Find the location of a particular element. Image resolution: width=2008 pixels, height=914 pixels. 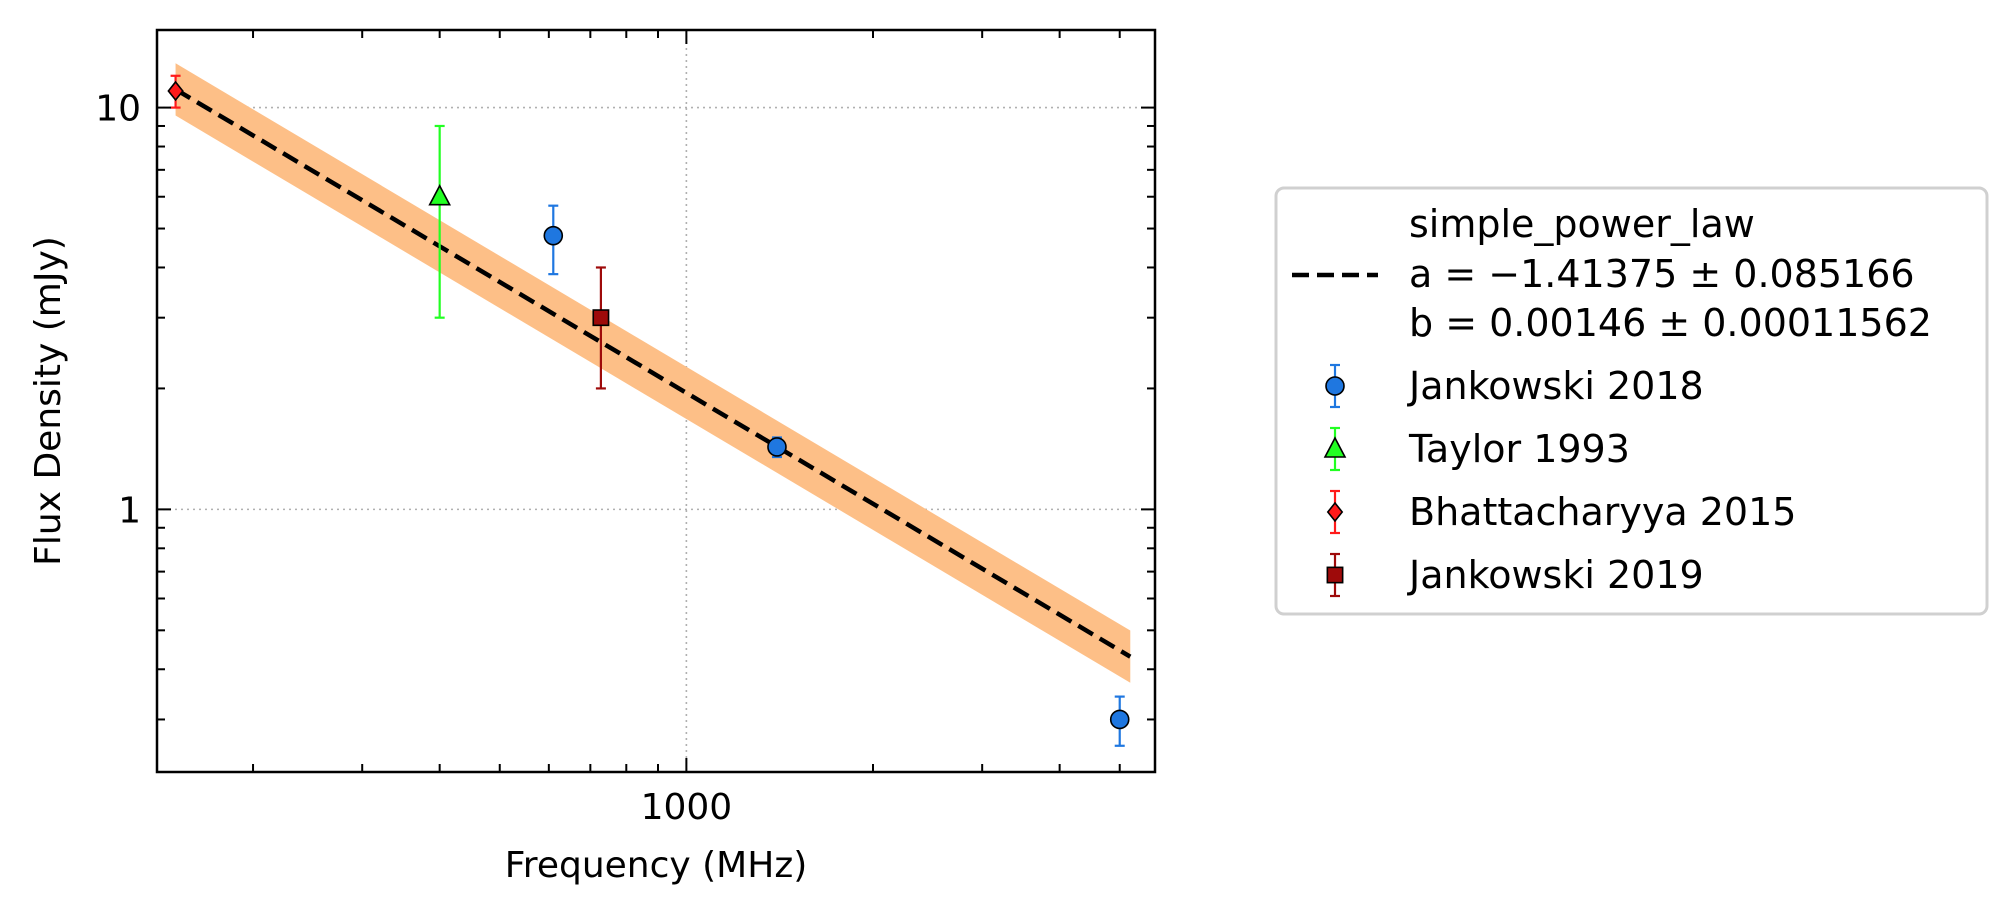

data-point-diamond is located at coordinates (175, 91).